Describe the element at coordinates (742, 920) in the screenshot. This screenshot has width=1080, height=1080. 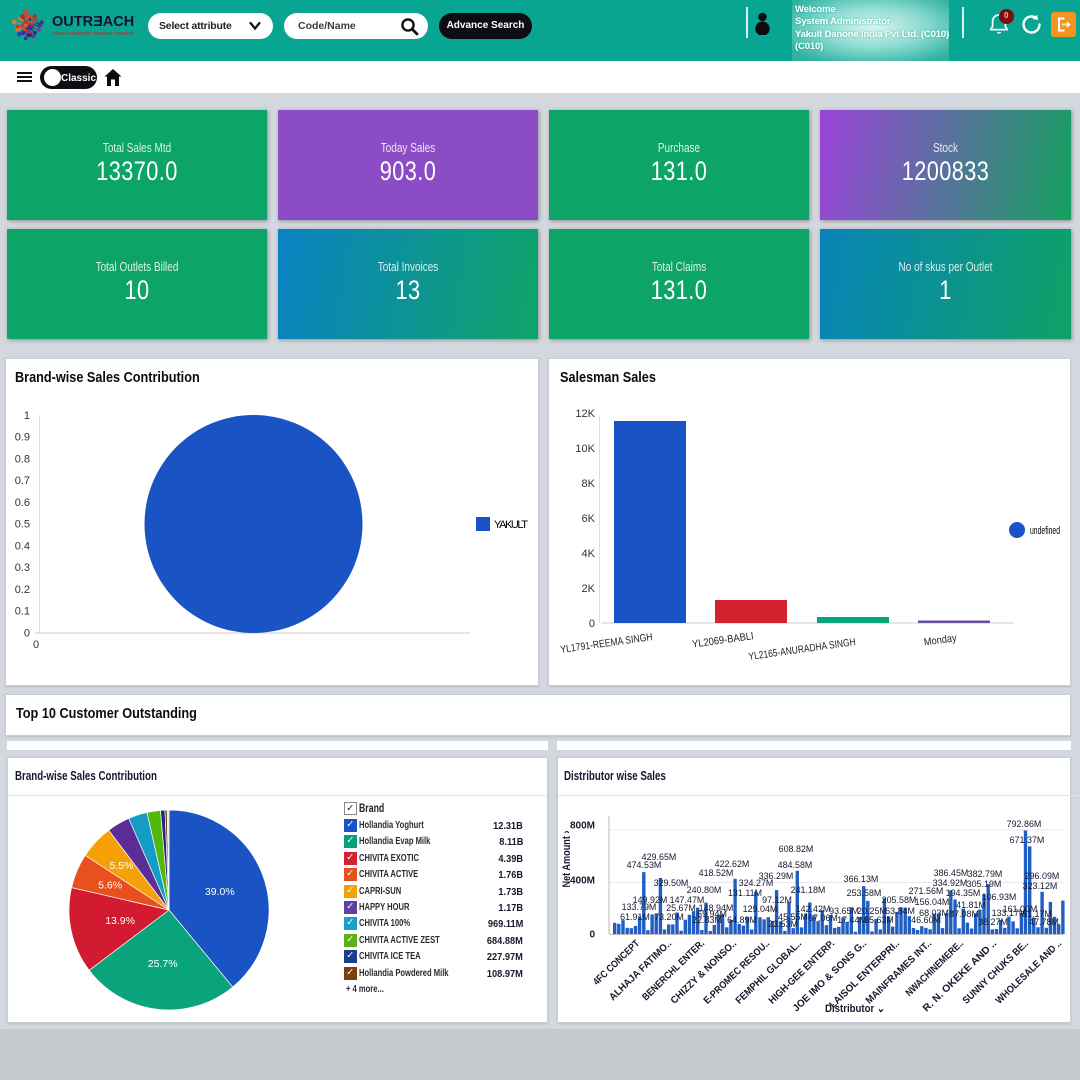
I see `svg-text: 64.89M` at that location.